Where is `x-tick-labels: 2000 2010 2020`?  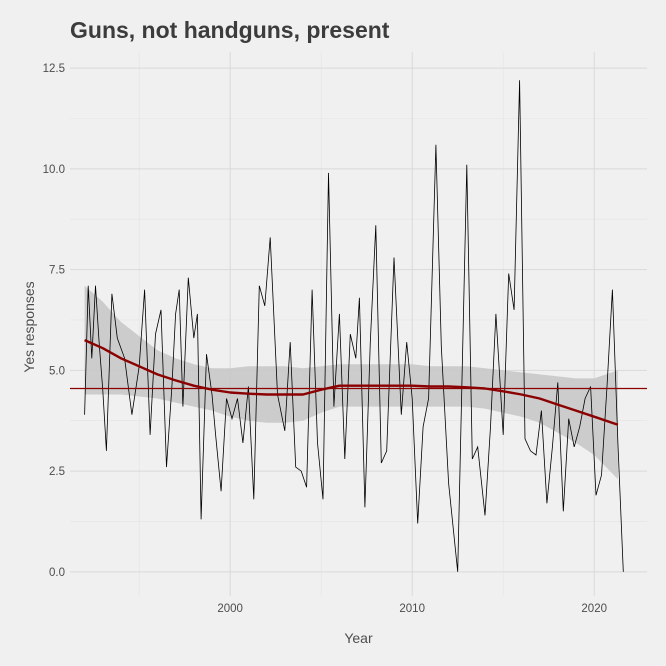
x-tick-labels: 2000 2010 2020 is located at coordinates (412, 609).